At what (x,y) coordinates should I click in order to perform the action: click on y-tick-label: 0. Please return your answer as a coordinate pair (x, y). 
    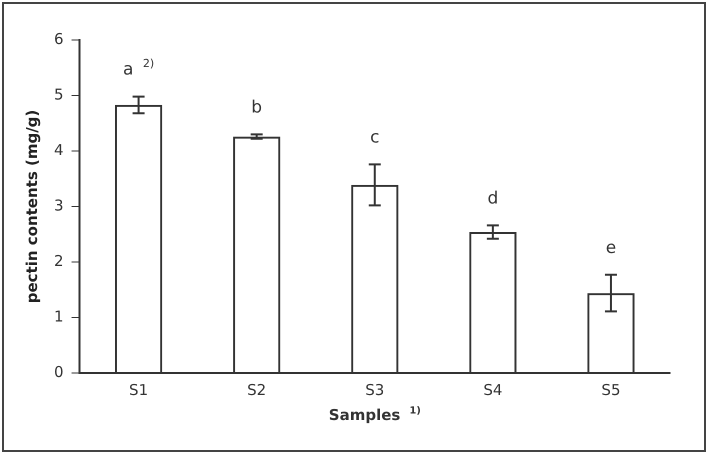
    Looking at the image, I should click on (59, 371).